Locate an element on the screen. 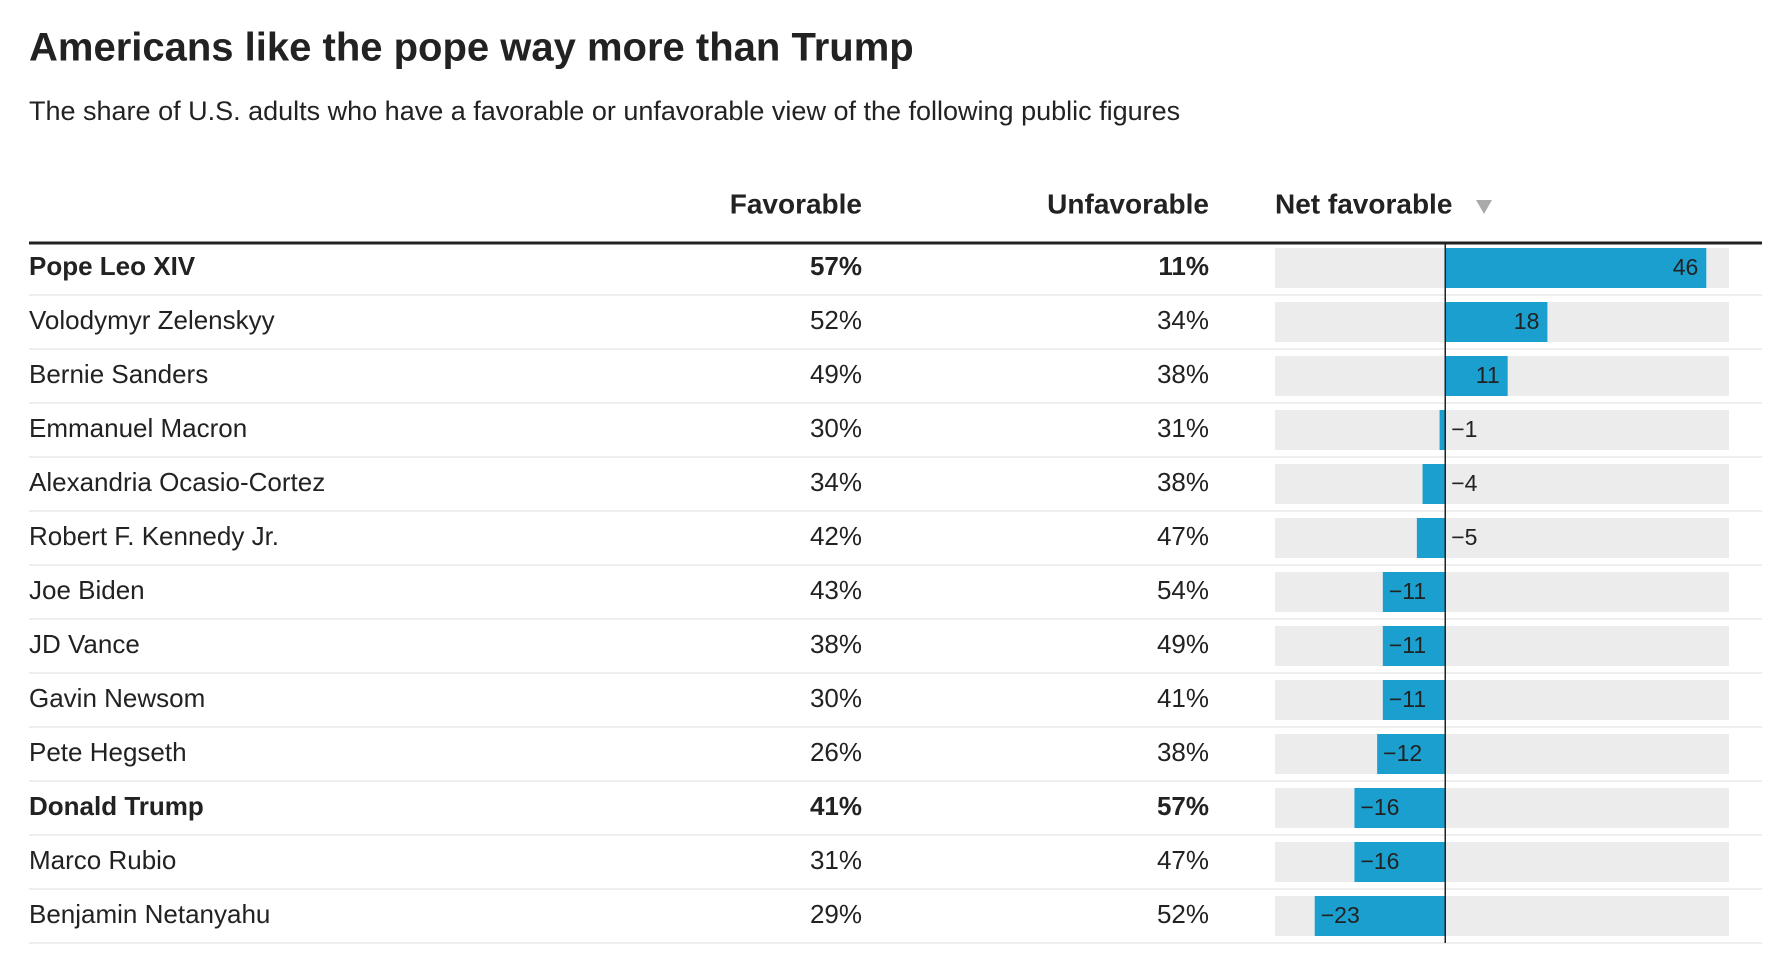 The image size is (1781, 960). unfavorable-value: 11% is located at coordinates (1183, 266).